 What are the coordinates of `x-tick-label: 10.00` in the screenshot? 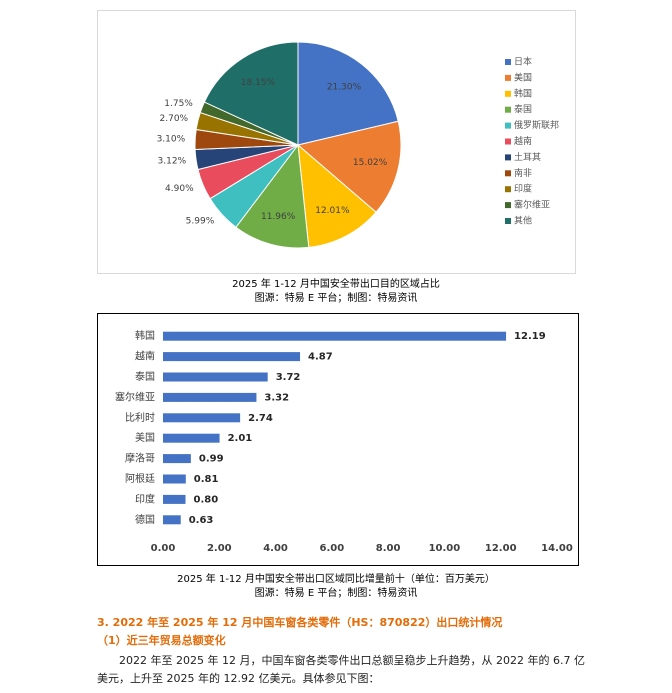 It's located at (445, 548).